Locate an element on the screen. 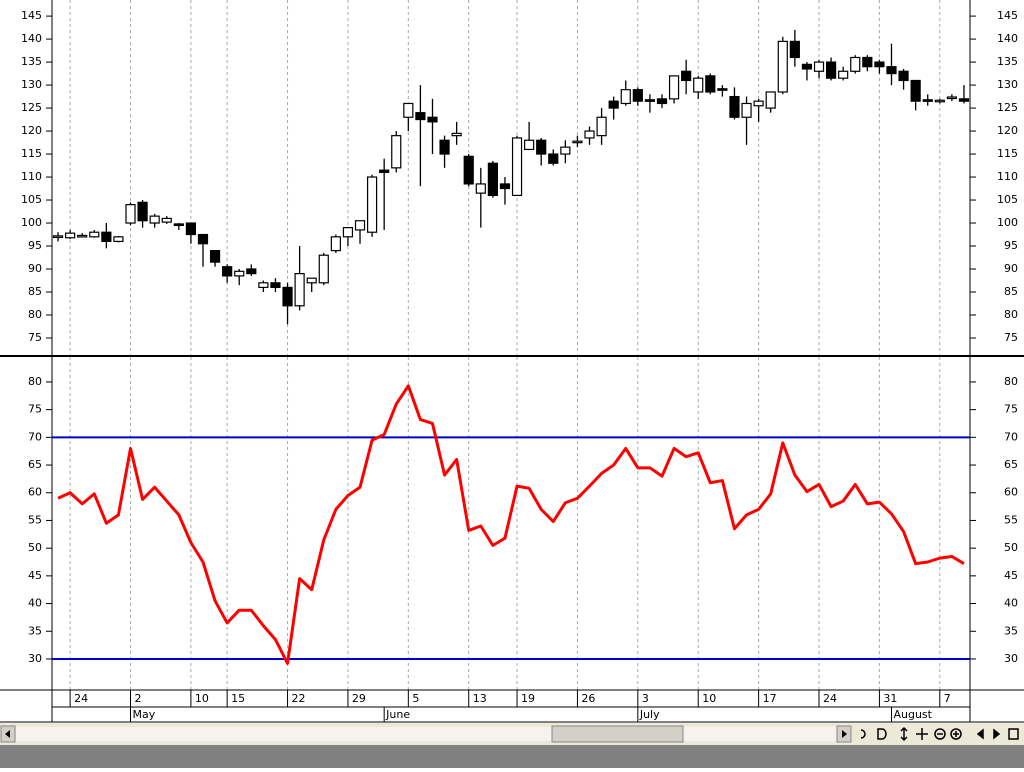  y-tick-label: 75 is located at coordinates (35, 337).